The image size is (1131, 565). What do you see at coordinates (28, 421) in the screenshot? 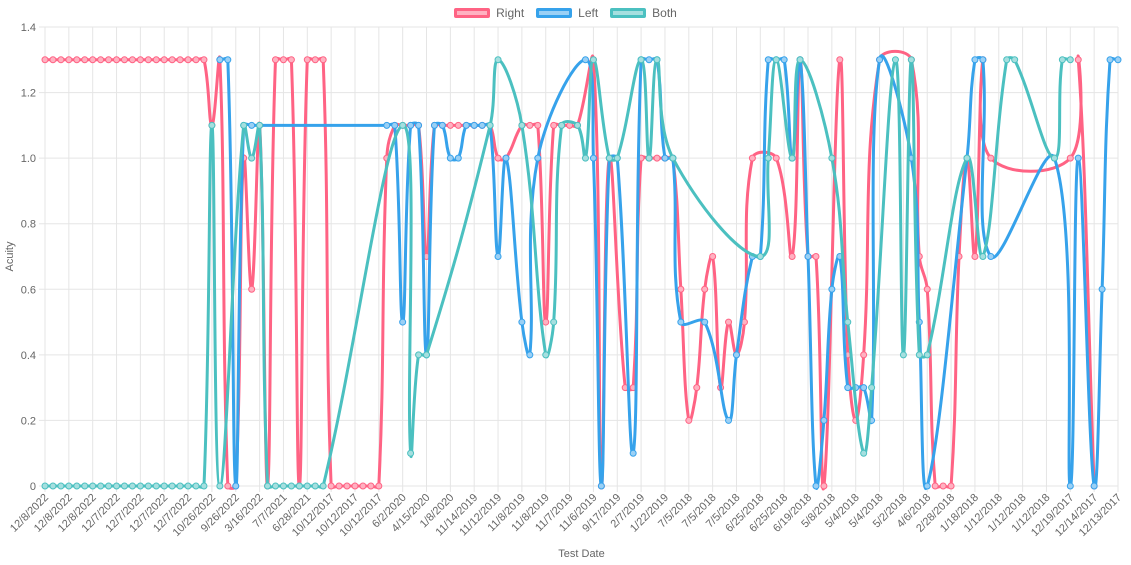
I see `y-tick-label: 0.2` at bounding box center [28, 421].